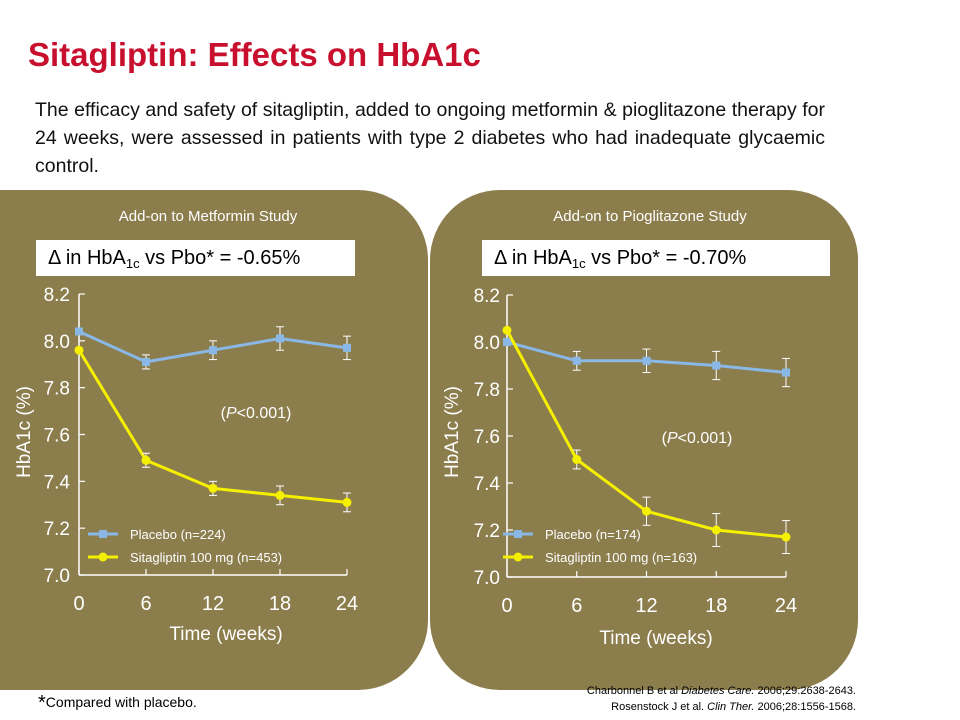 The width and height of the screenshot is (960, 720). I want to click on slide-title: Sitagliptin: Effects on HbA1c, so click(254, 54).